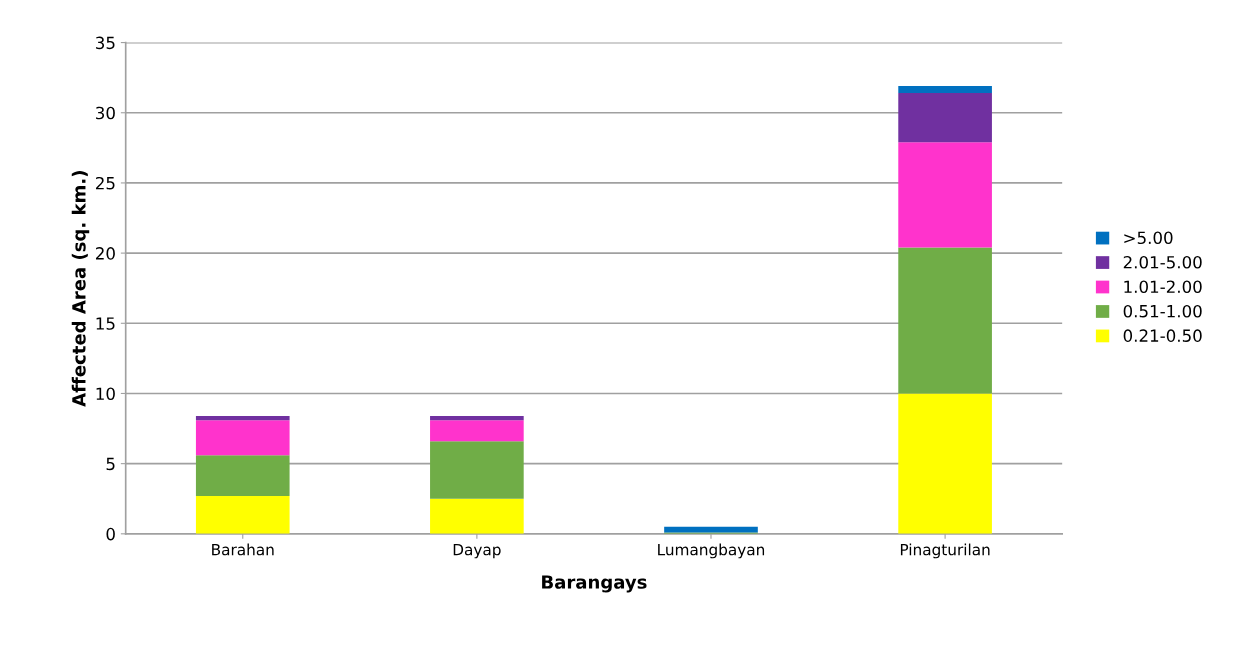  I want to click on x-tick-label: Barahan, so click(243, 549).